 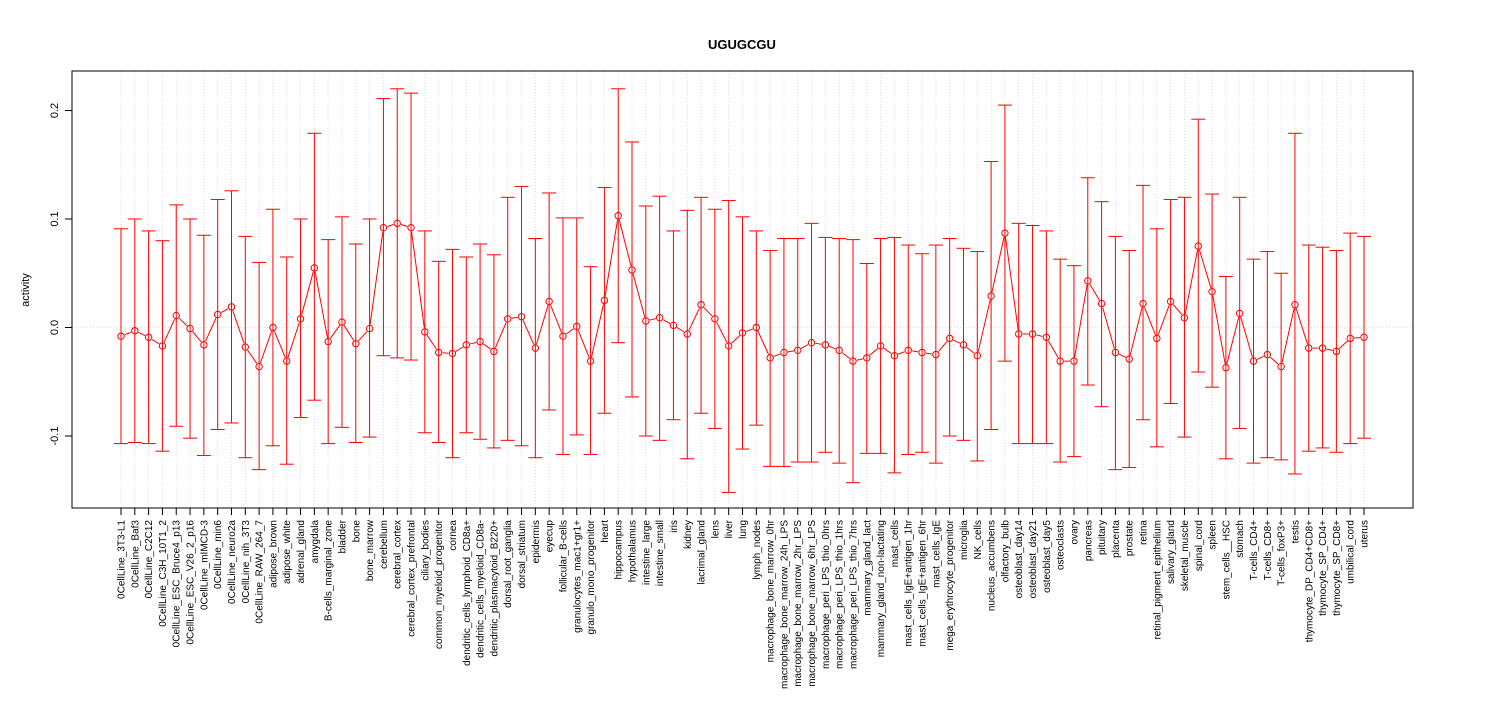 What do you see at coordinates (881, 588) in the screenshot?
I see `x-tick-label: mammary_gland_non-lactating` at bounding box center [881, 588].